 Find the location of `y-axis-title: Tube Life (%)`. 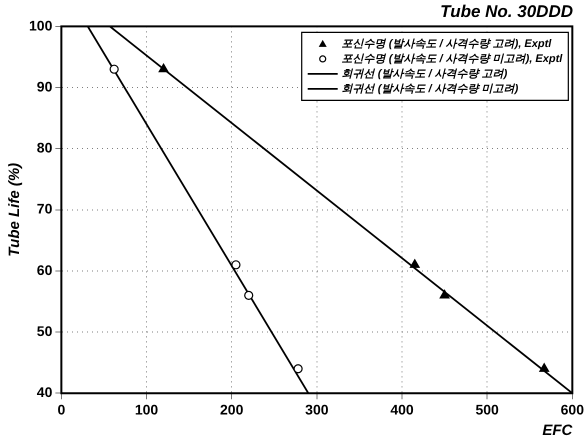

y-axis-title: Tube Life (%) is located at coordinates (15, 209).